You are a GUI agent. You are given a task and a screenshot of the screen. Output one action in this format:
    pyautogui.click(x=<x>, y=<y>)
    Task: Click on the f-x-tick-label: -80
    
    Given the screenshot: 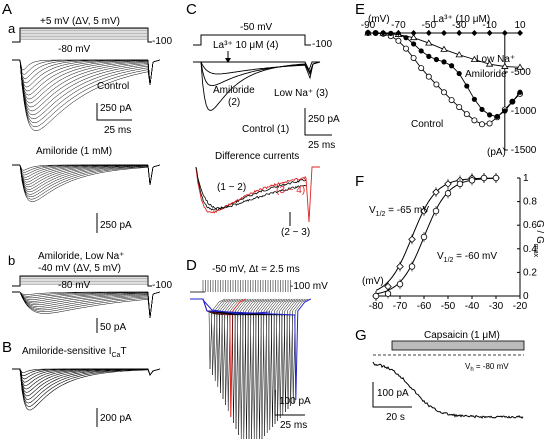 What is the action you would take?
    pyautogui.click(x=376, y=306)
    